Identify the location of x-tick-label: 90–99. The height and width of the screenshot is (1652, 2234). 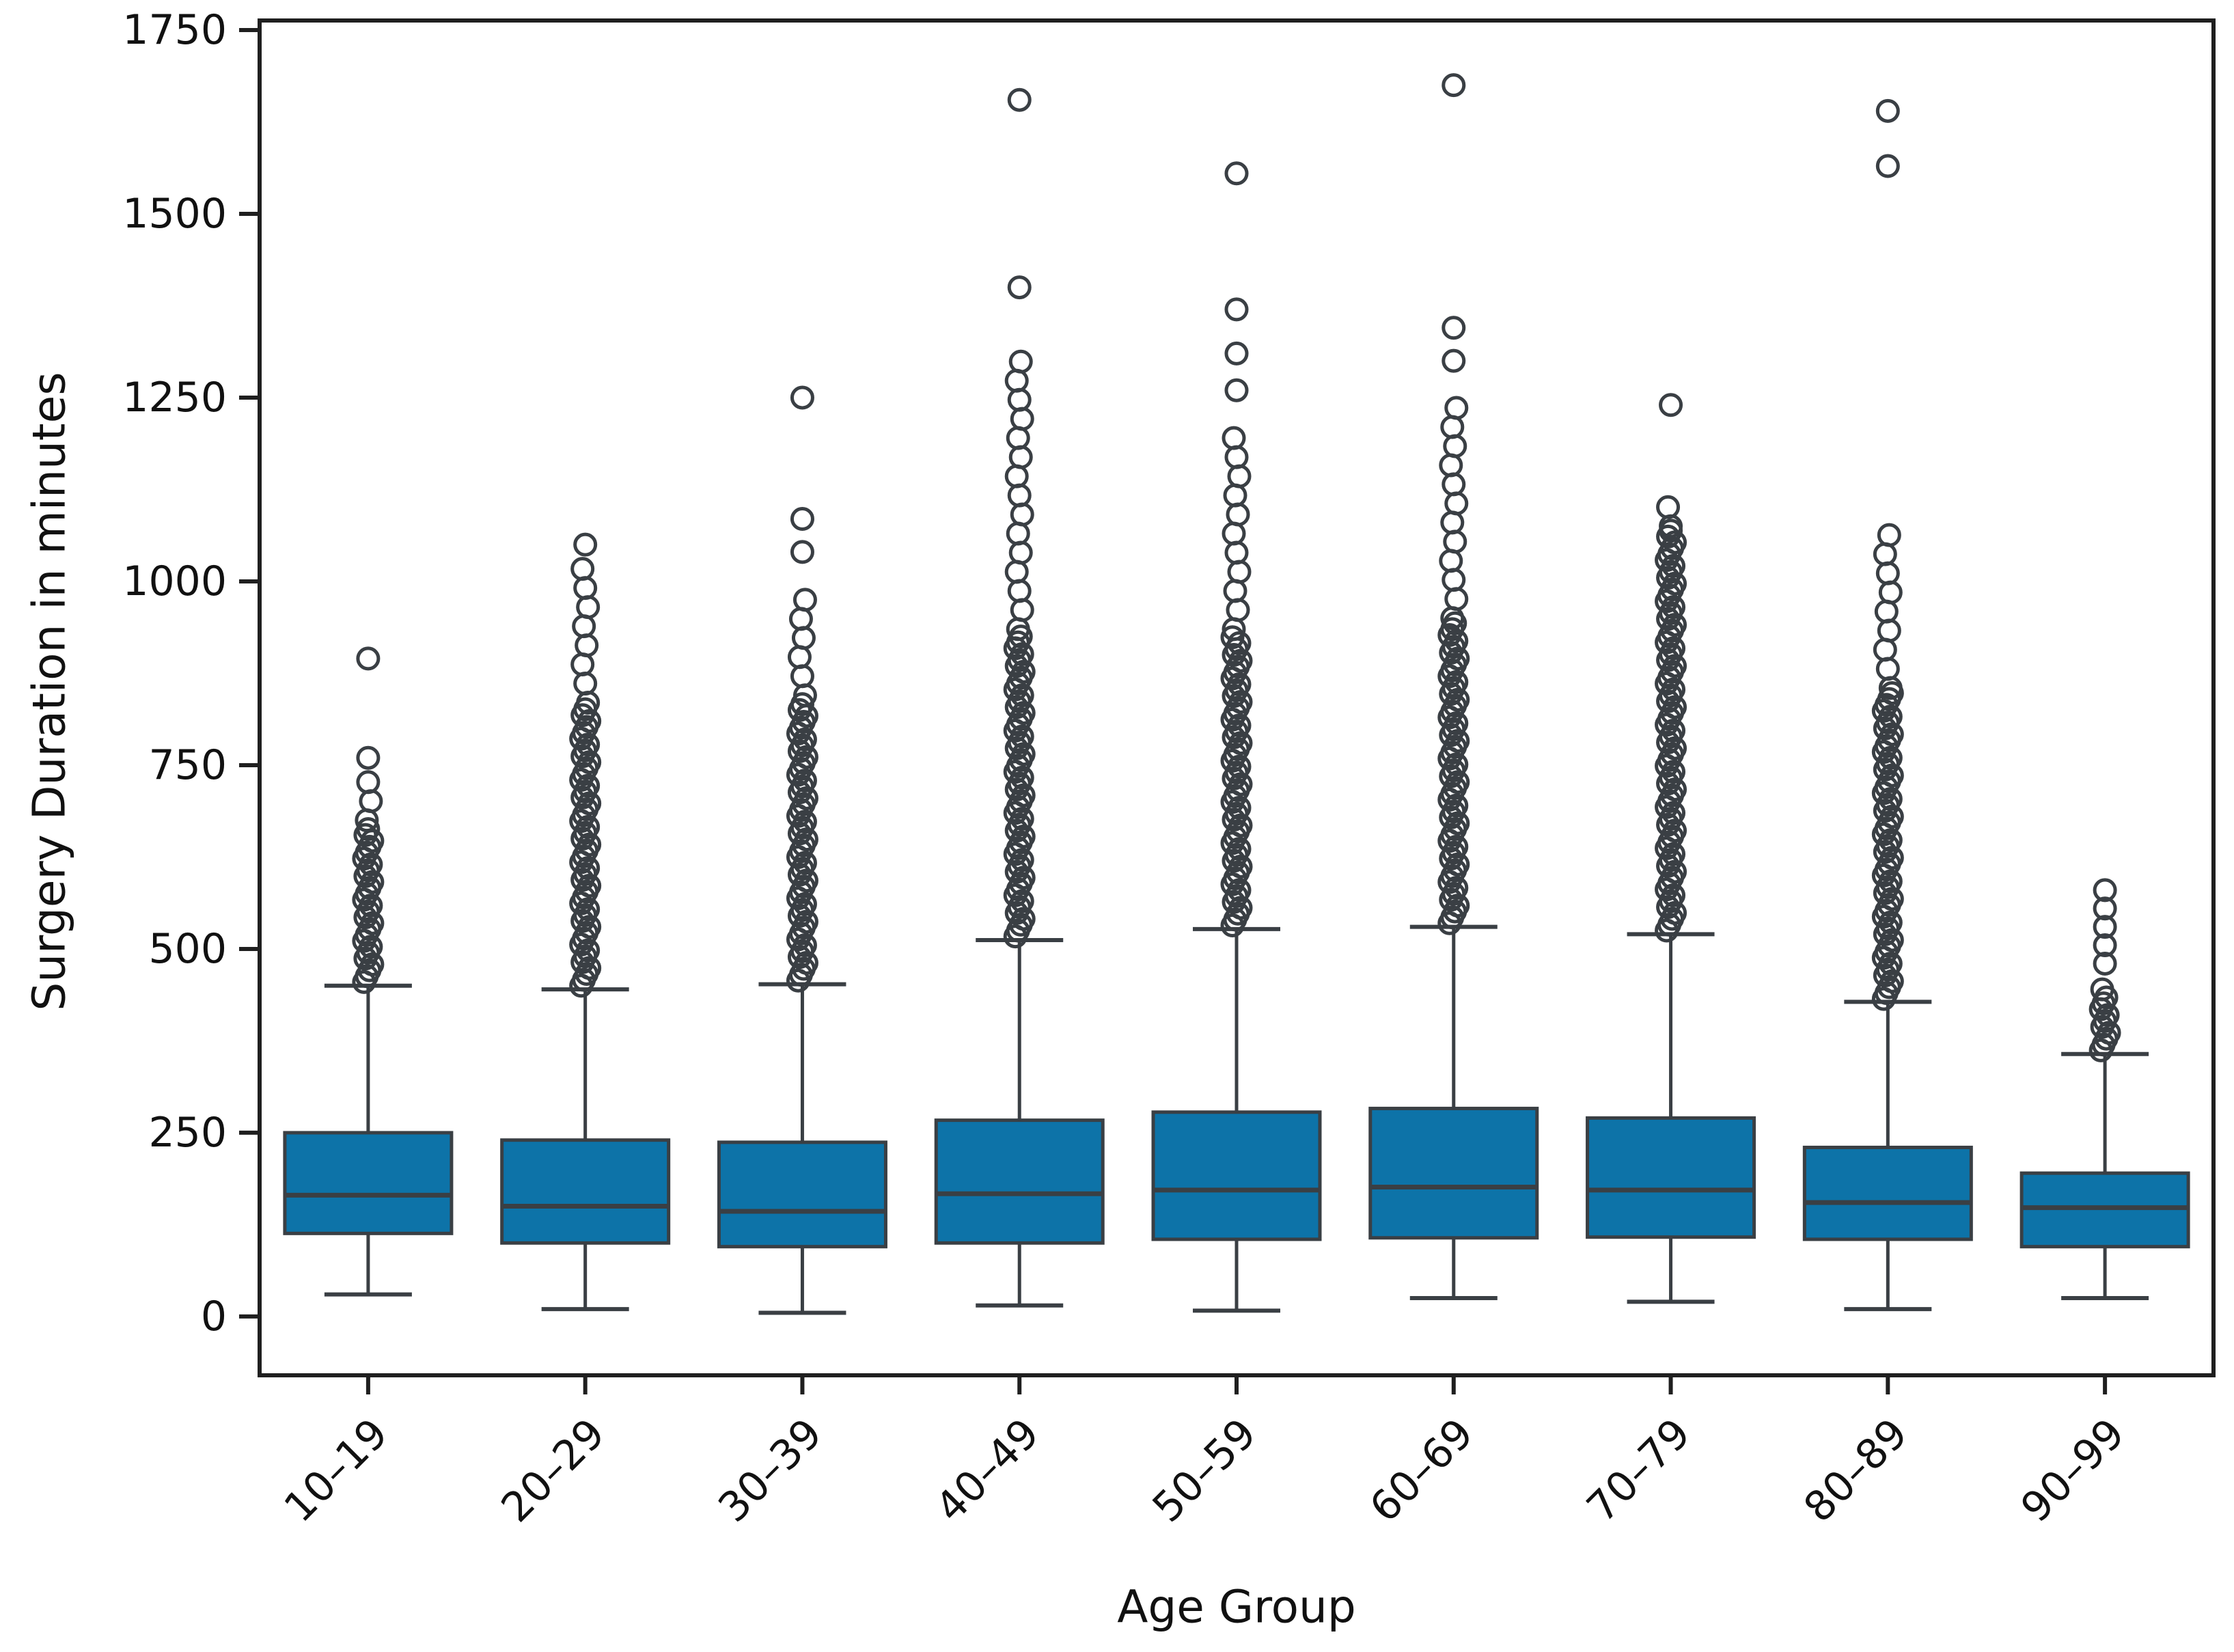
(2073, 1470).